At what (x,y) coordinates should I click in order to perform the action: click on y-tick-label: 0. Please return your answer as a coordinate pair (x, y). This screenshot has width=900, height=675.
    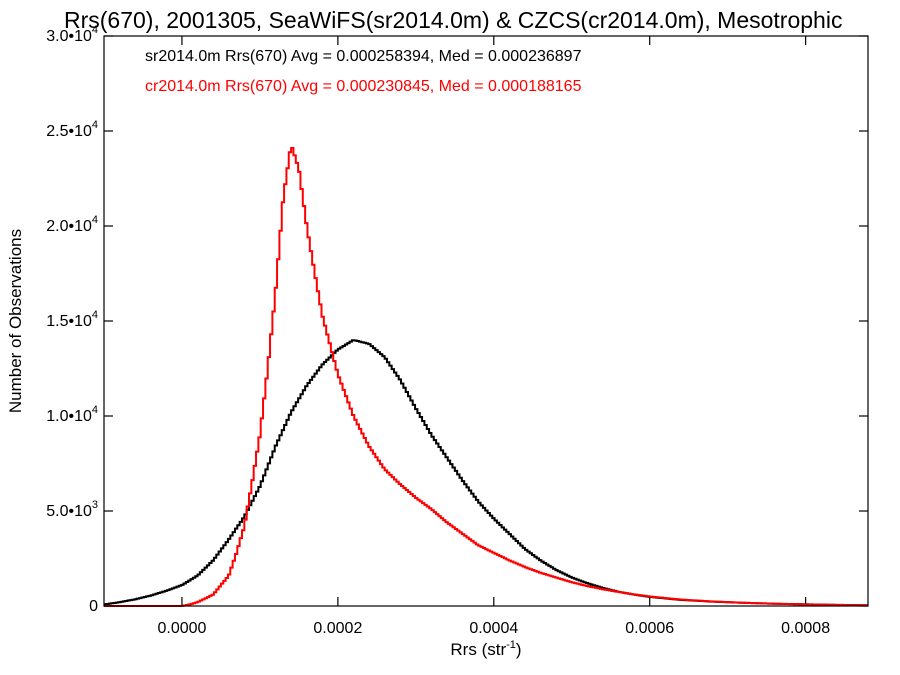
    Looking at the image, I should click on (93, 606).